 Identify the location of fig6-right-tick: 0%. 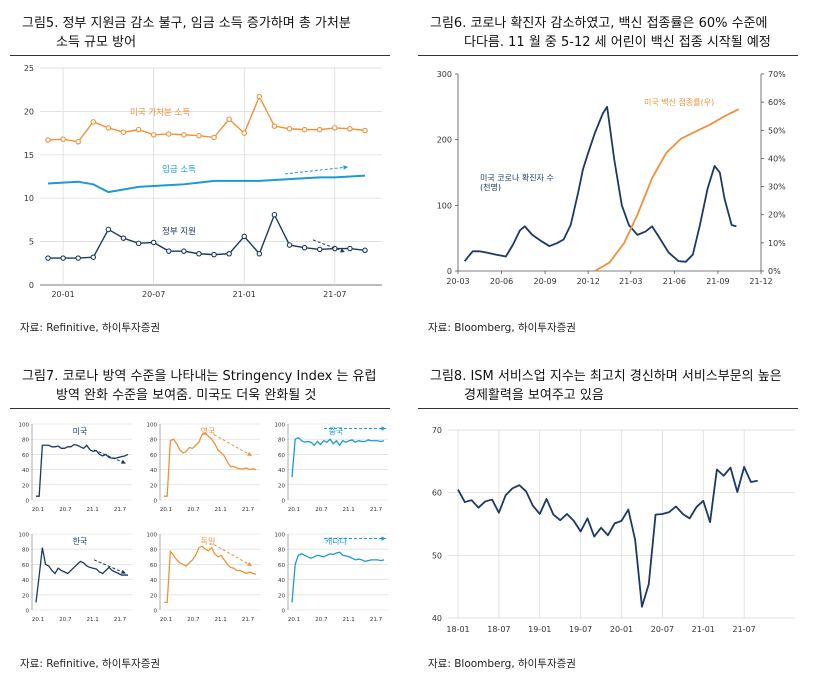
(774, 271).